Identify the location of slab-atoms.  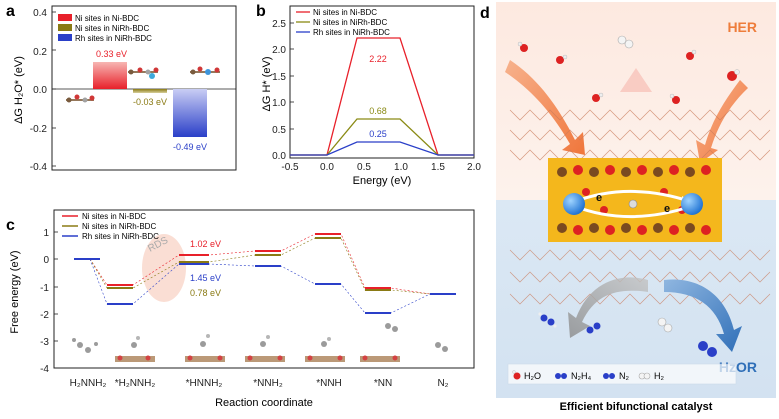
(634, 200).